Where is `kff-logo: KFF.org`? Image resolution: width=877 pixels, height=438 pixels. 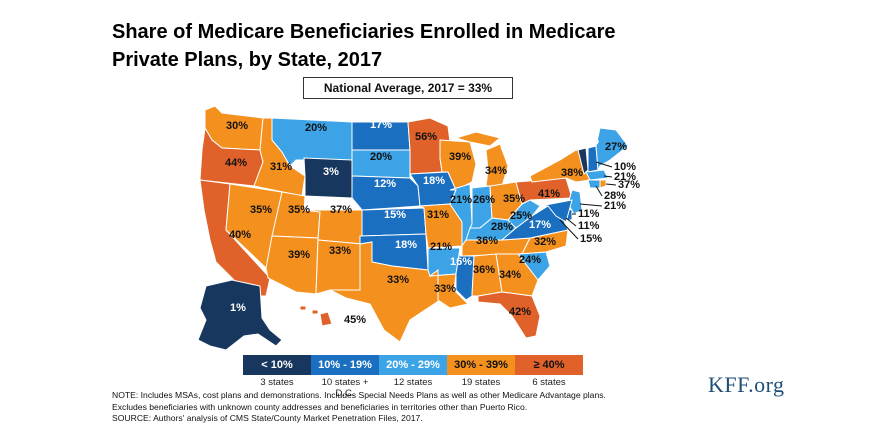
kff-logo: KFF.org is located at coordinates (746, 384).